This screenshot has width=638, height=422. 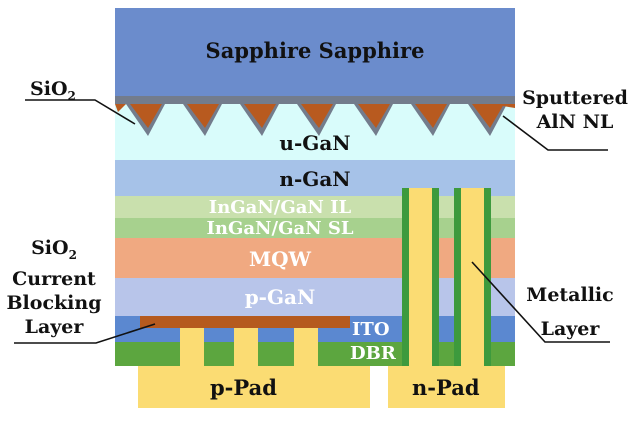 I want to click on sputtered-aln-callout: Sputtered AlN NL, so click(x=575, y=110).